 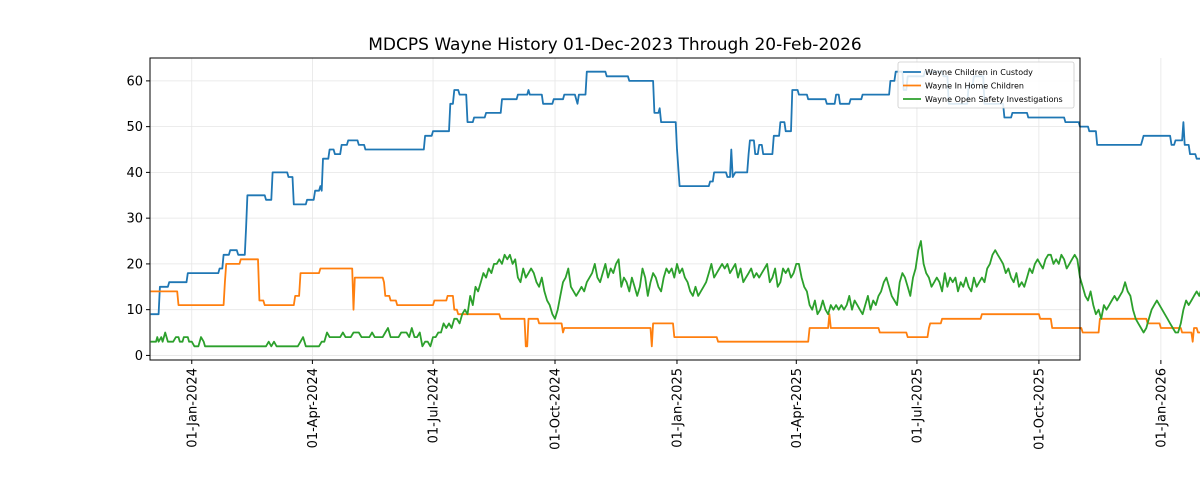 I want to click on legend-box, so click(x=986, y=85).